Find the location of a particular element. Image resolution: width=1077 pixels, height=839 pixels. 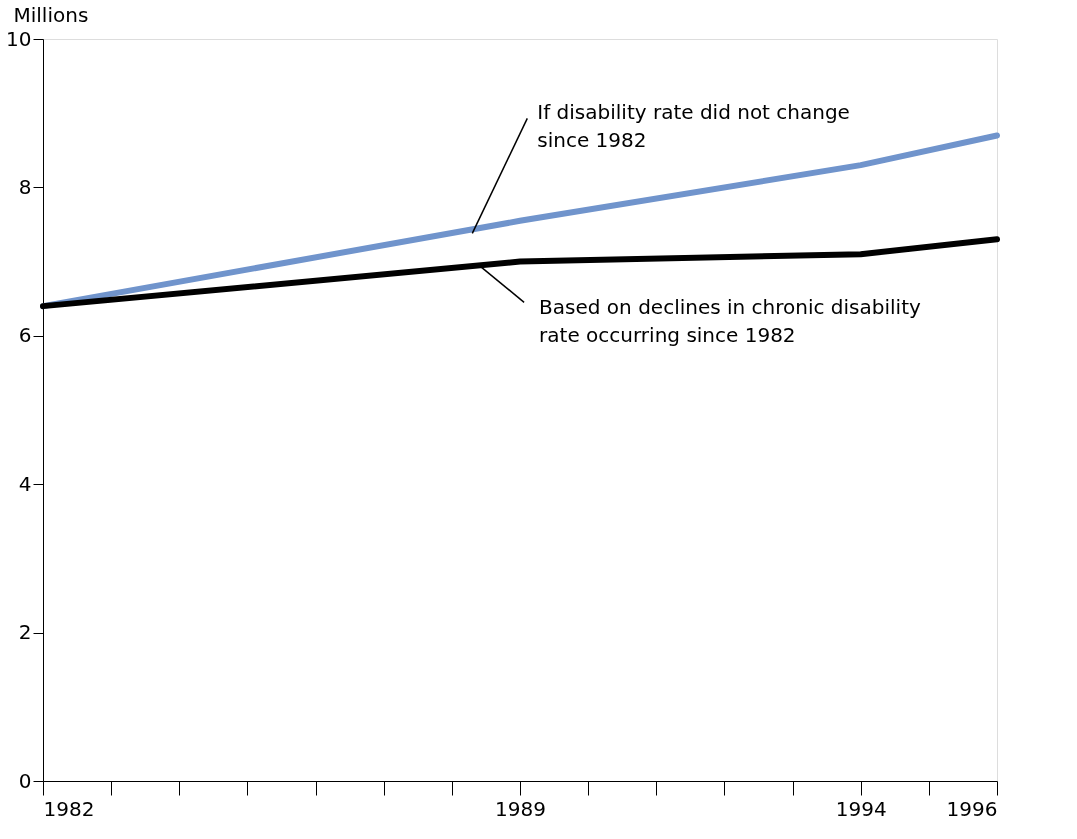

x-tick-label: 1996 is located at coordinates (972, 808).